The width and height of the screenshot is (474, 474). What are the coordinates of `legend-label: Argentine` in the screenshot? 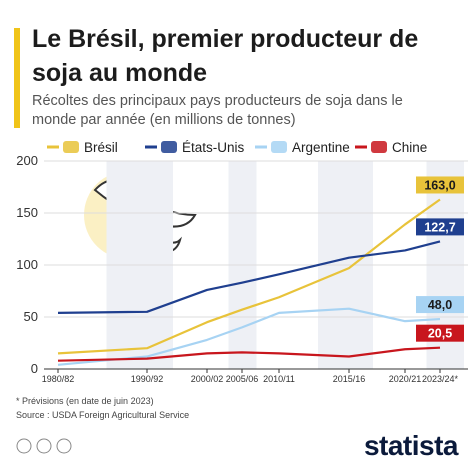 It's located at (321, 147).